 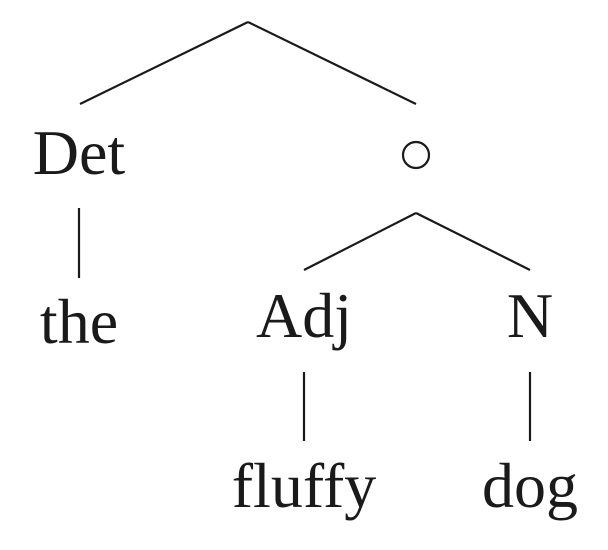 I want to click on leaf-word-the: the, so click(x=79, y=321).